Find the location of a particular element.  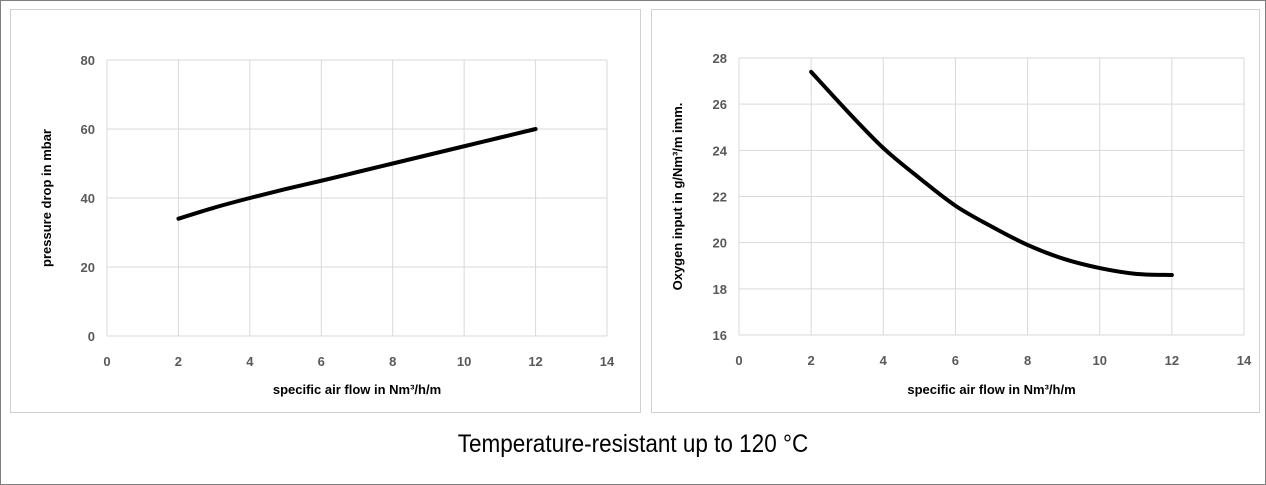

oxygen-xtick-label-4: 8 is located at coordinates (1027, 360).